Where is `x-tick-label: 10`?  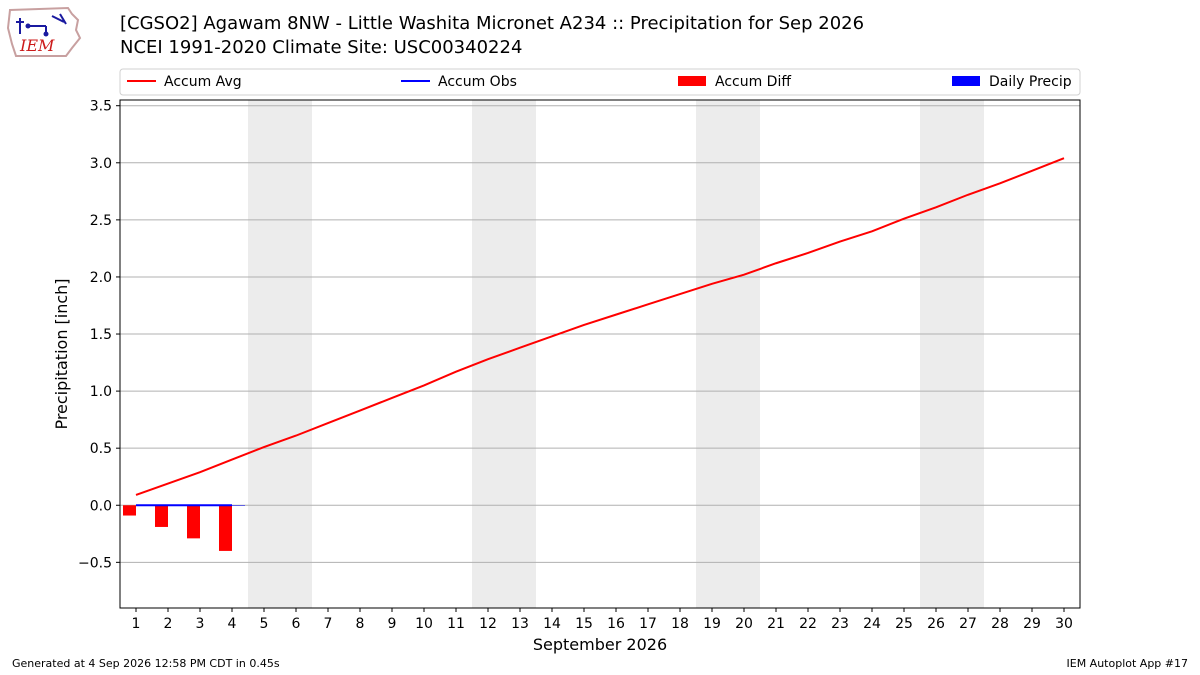
x-tick-label: 10 is located at coordinates (424, 624).